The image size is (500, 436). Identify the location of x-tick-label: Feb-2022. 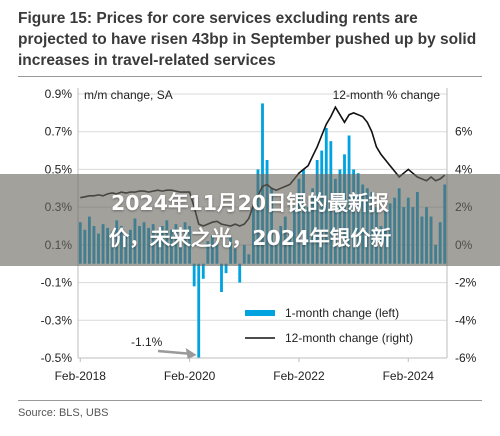
(299, 376).